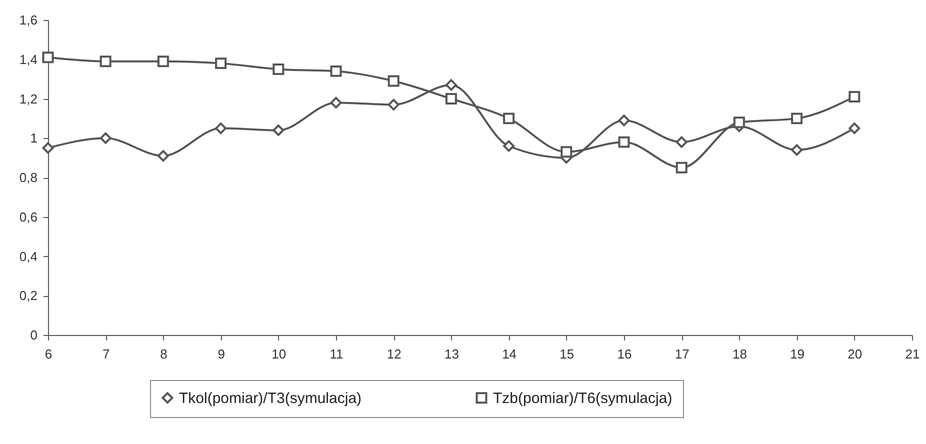  What do you see at coordinates (106, 354) in the screenshot?
I see `x-tick-label: 7` at bounding box center [106, 354].